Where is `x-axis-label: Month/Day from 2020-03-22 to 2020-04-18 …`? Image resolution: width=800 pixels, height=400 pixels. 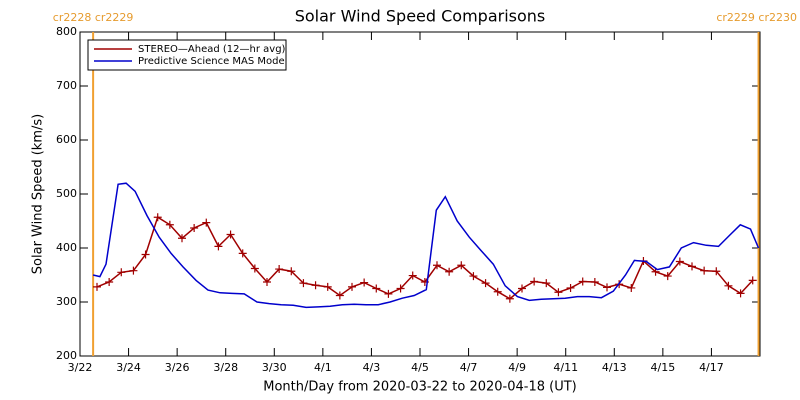
x-axis-label: Month/Day from 2020-03-22 to 2020-04-18 … is located at coordinates (419, 387).